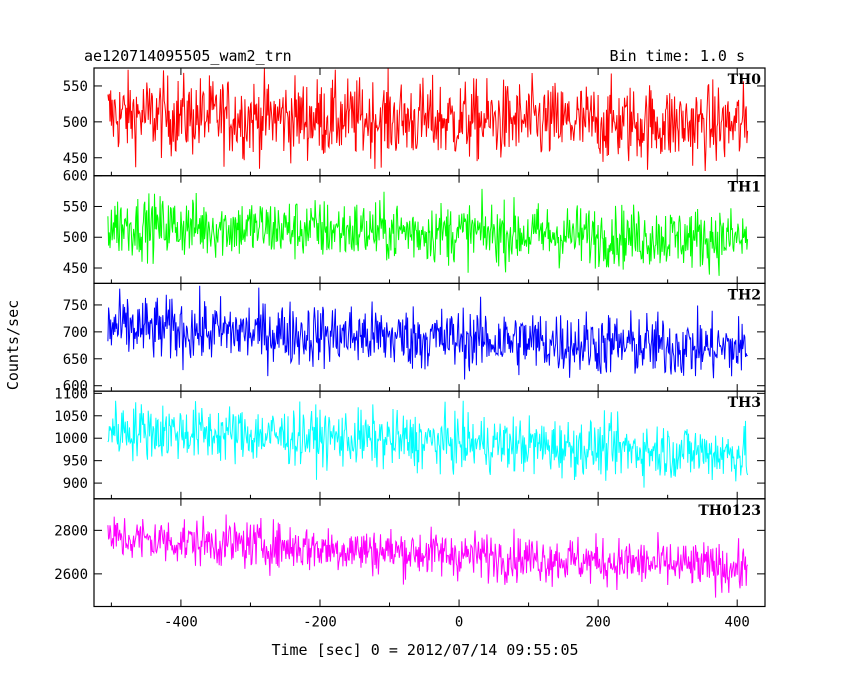 Image resolution: width=850 pixels, height=680 pixels. I want to click on series-line-th0, so click(428, 120).